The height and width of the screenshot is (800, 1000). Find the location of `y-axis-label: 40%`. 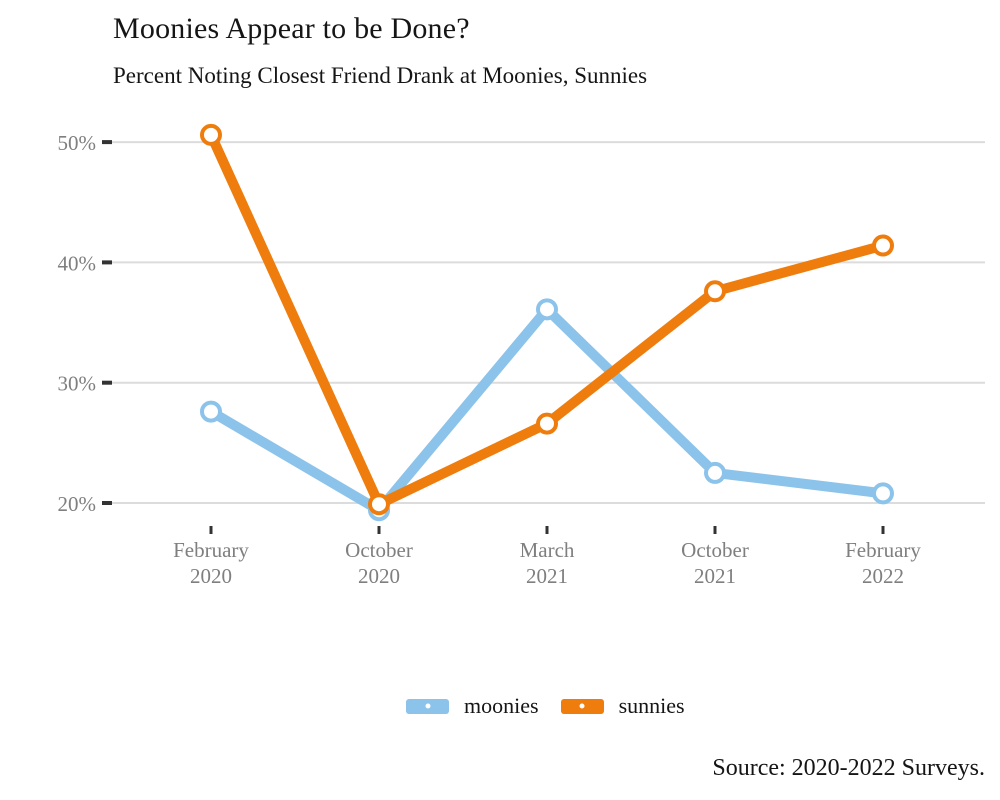

y-axis-label: 40% is located at coordinates (77, 263).